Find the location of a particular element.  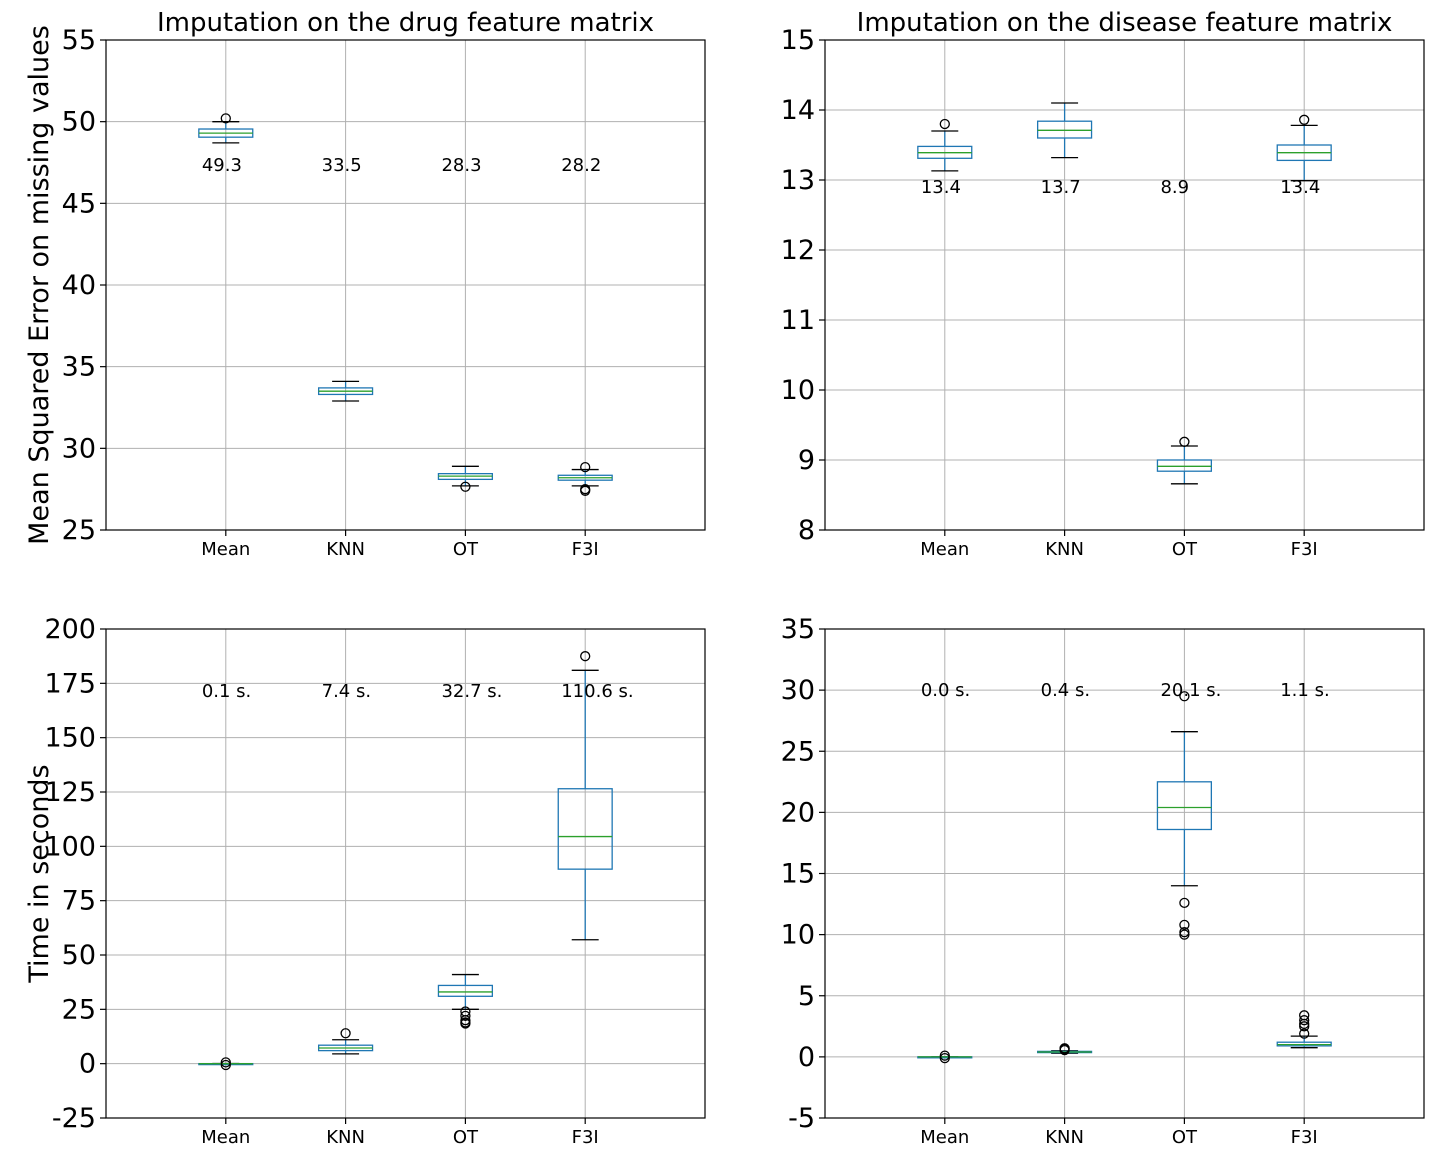

y-tick-label: 55 is located at coordinates (79, 40).